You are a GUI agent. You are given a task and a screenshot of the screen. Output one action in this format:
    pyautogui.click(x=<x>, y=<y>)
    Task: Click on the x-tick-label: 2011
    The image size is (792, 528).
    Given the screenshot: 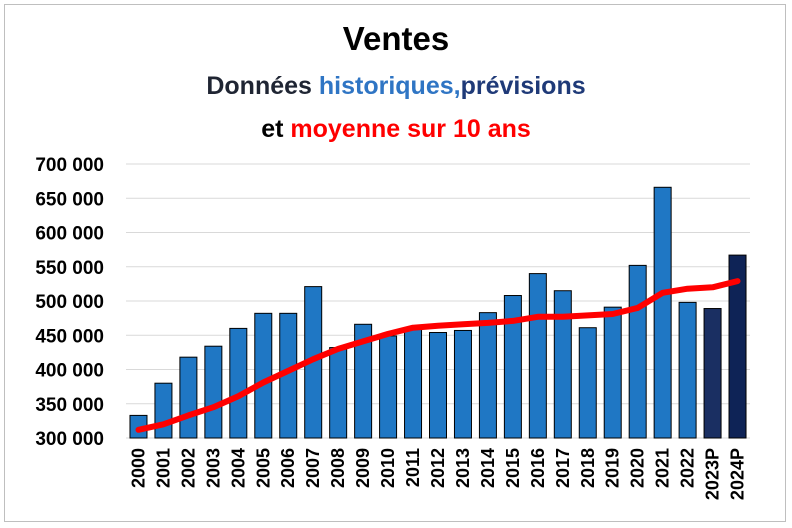 What is the action you would take?
    pyautogui.click(x=413, y=467)
    